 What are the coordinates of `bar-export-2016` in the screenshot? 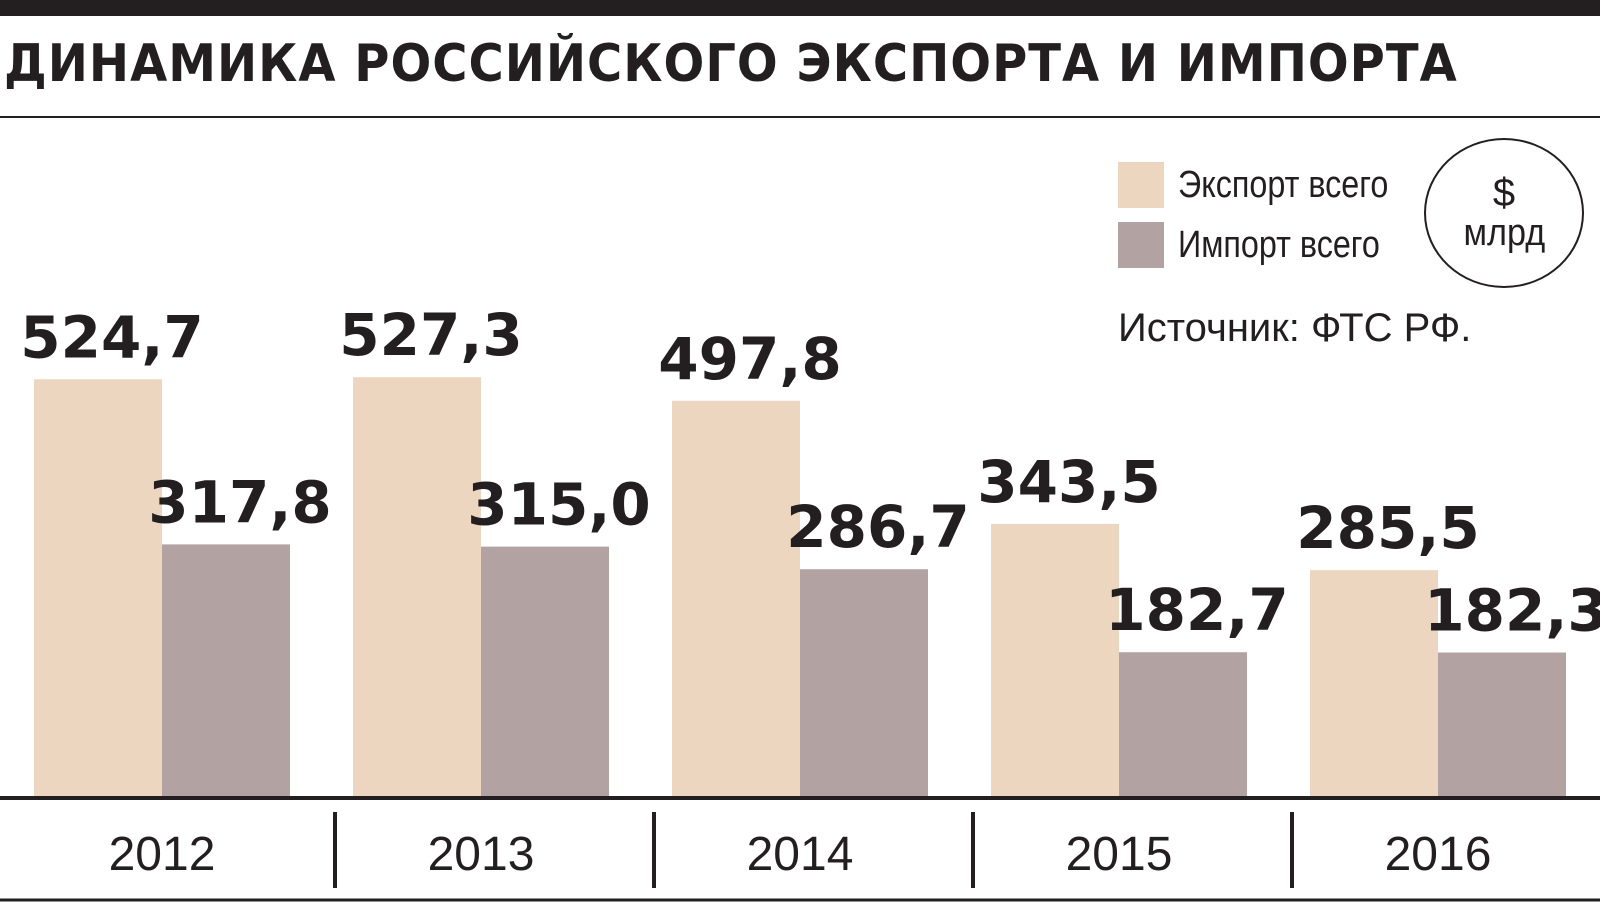 It's located at (1374, 684).